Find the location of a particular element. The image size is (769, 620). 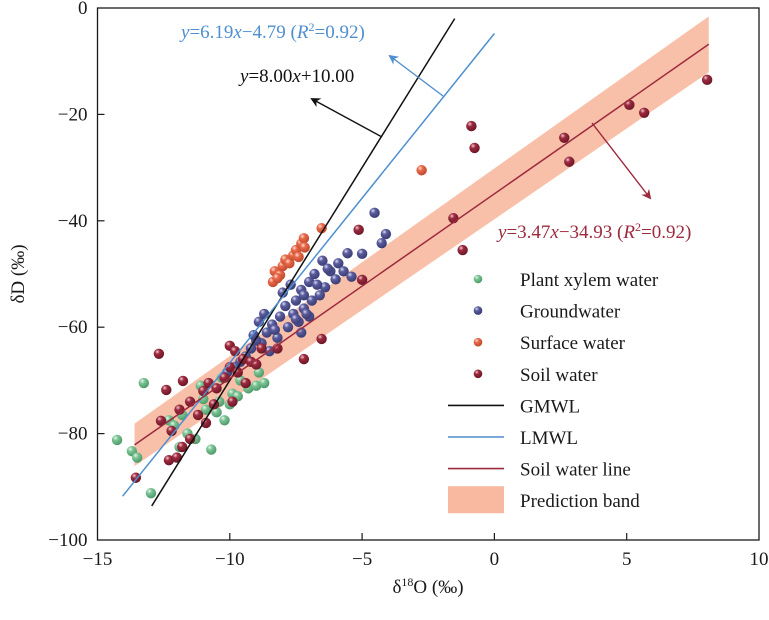

legend-label: Surface water is located at coordinates (573, 343).